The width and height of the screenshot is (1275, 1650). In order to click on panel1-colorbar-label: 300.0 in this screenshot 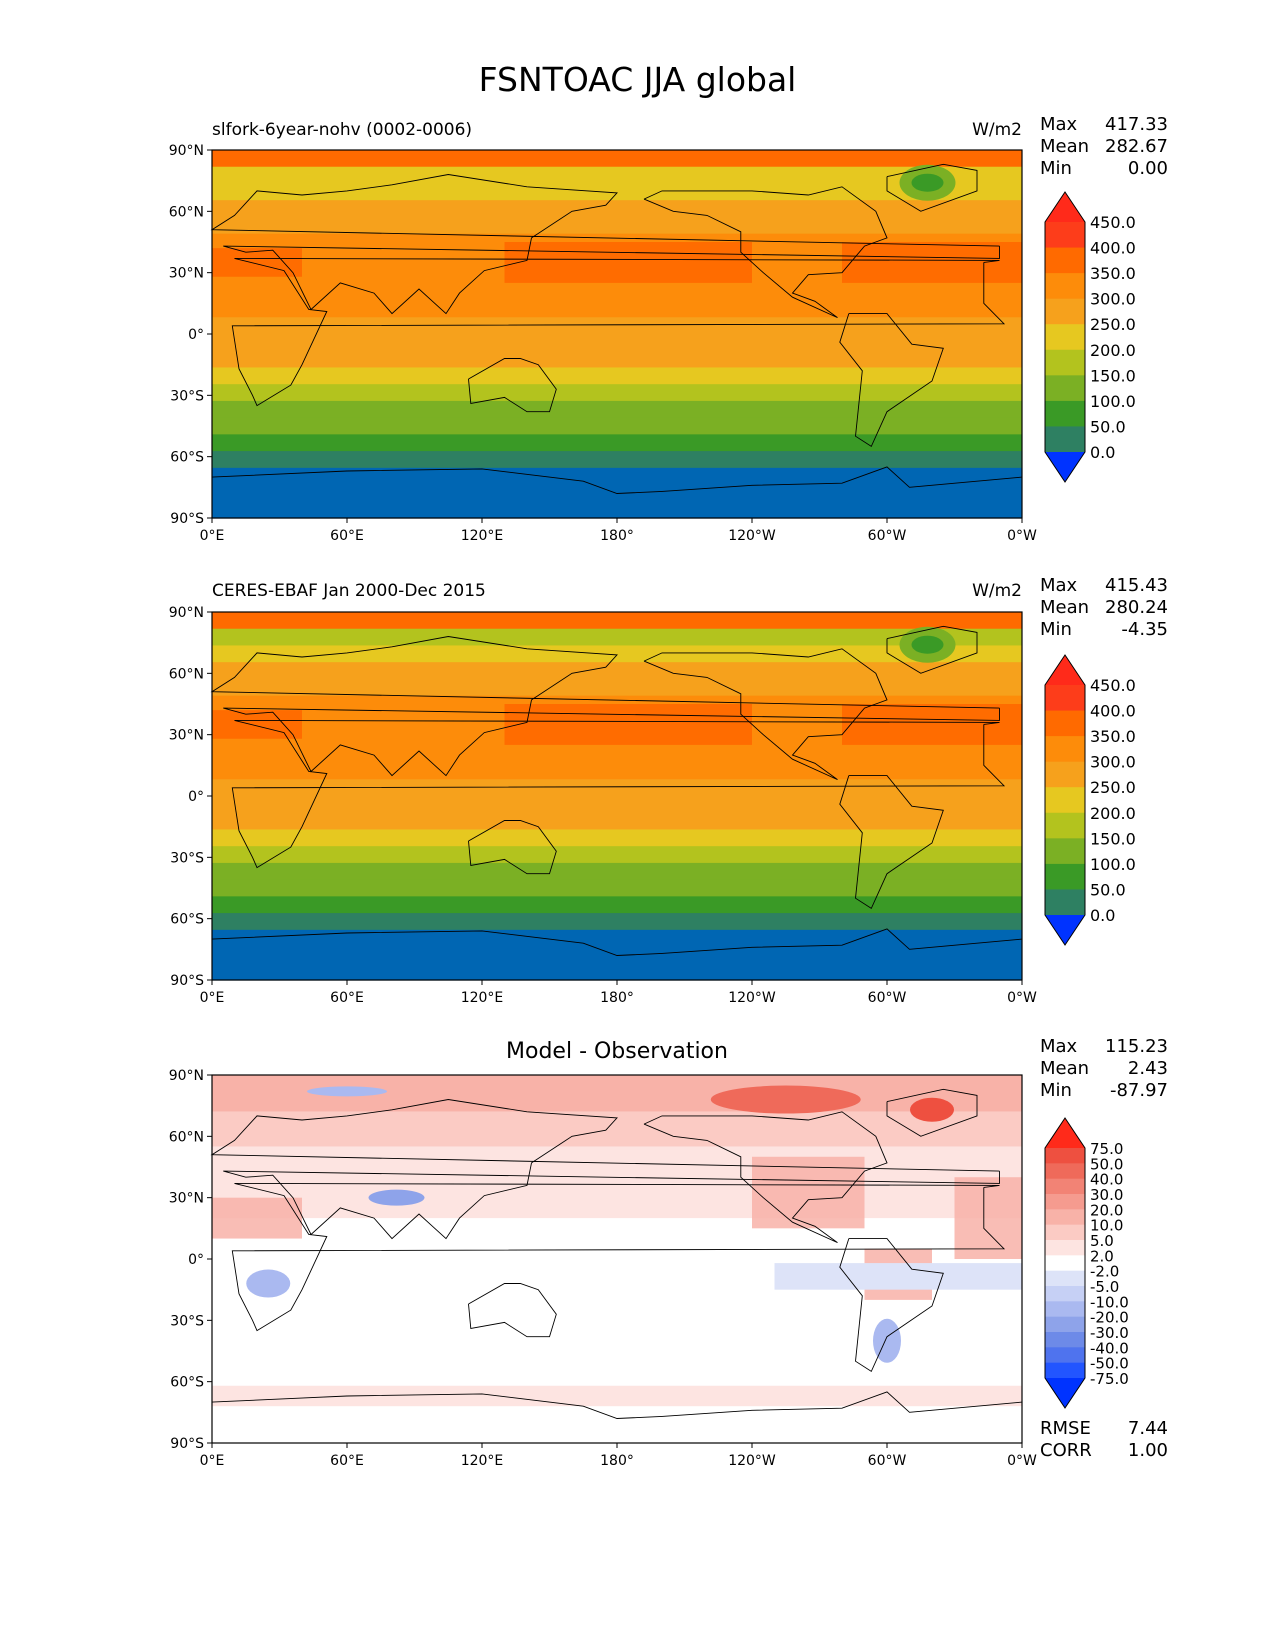, I will do `click(1113, 299)`.